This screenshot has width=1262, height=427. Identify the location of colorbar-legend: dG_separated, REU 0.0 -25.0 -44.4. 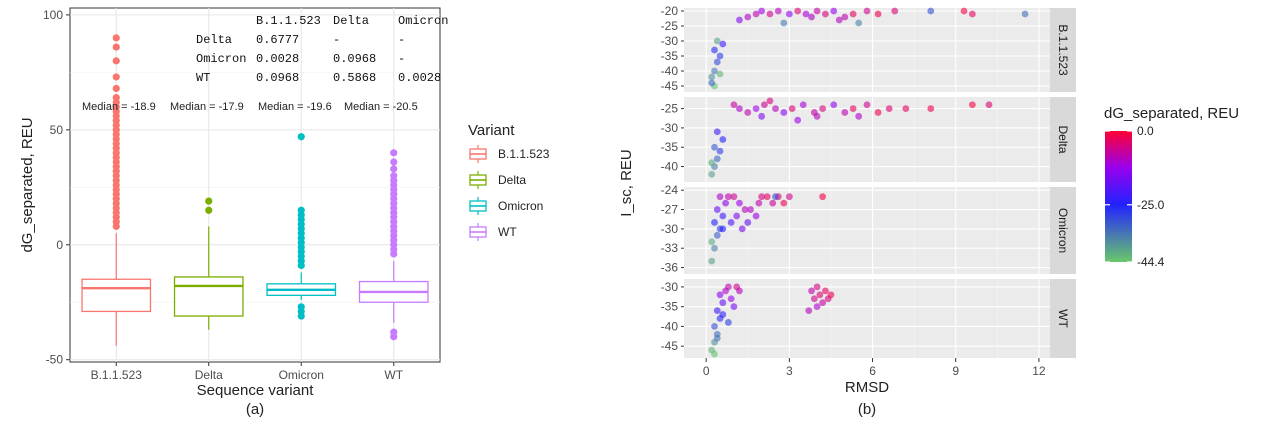
(1171, 187).